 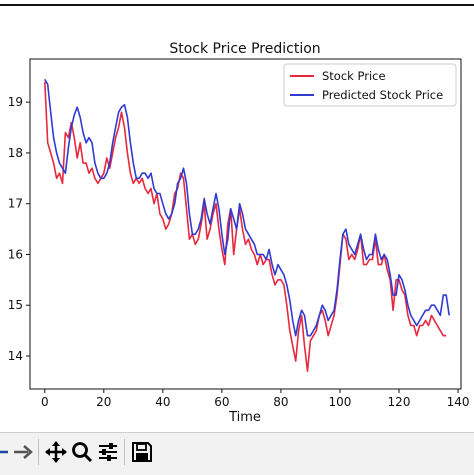 I want to click on x-tick-label: 140, so click(x=458, y=402).